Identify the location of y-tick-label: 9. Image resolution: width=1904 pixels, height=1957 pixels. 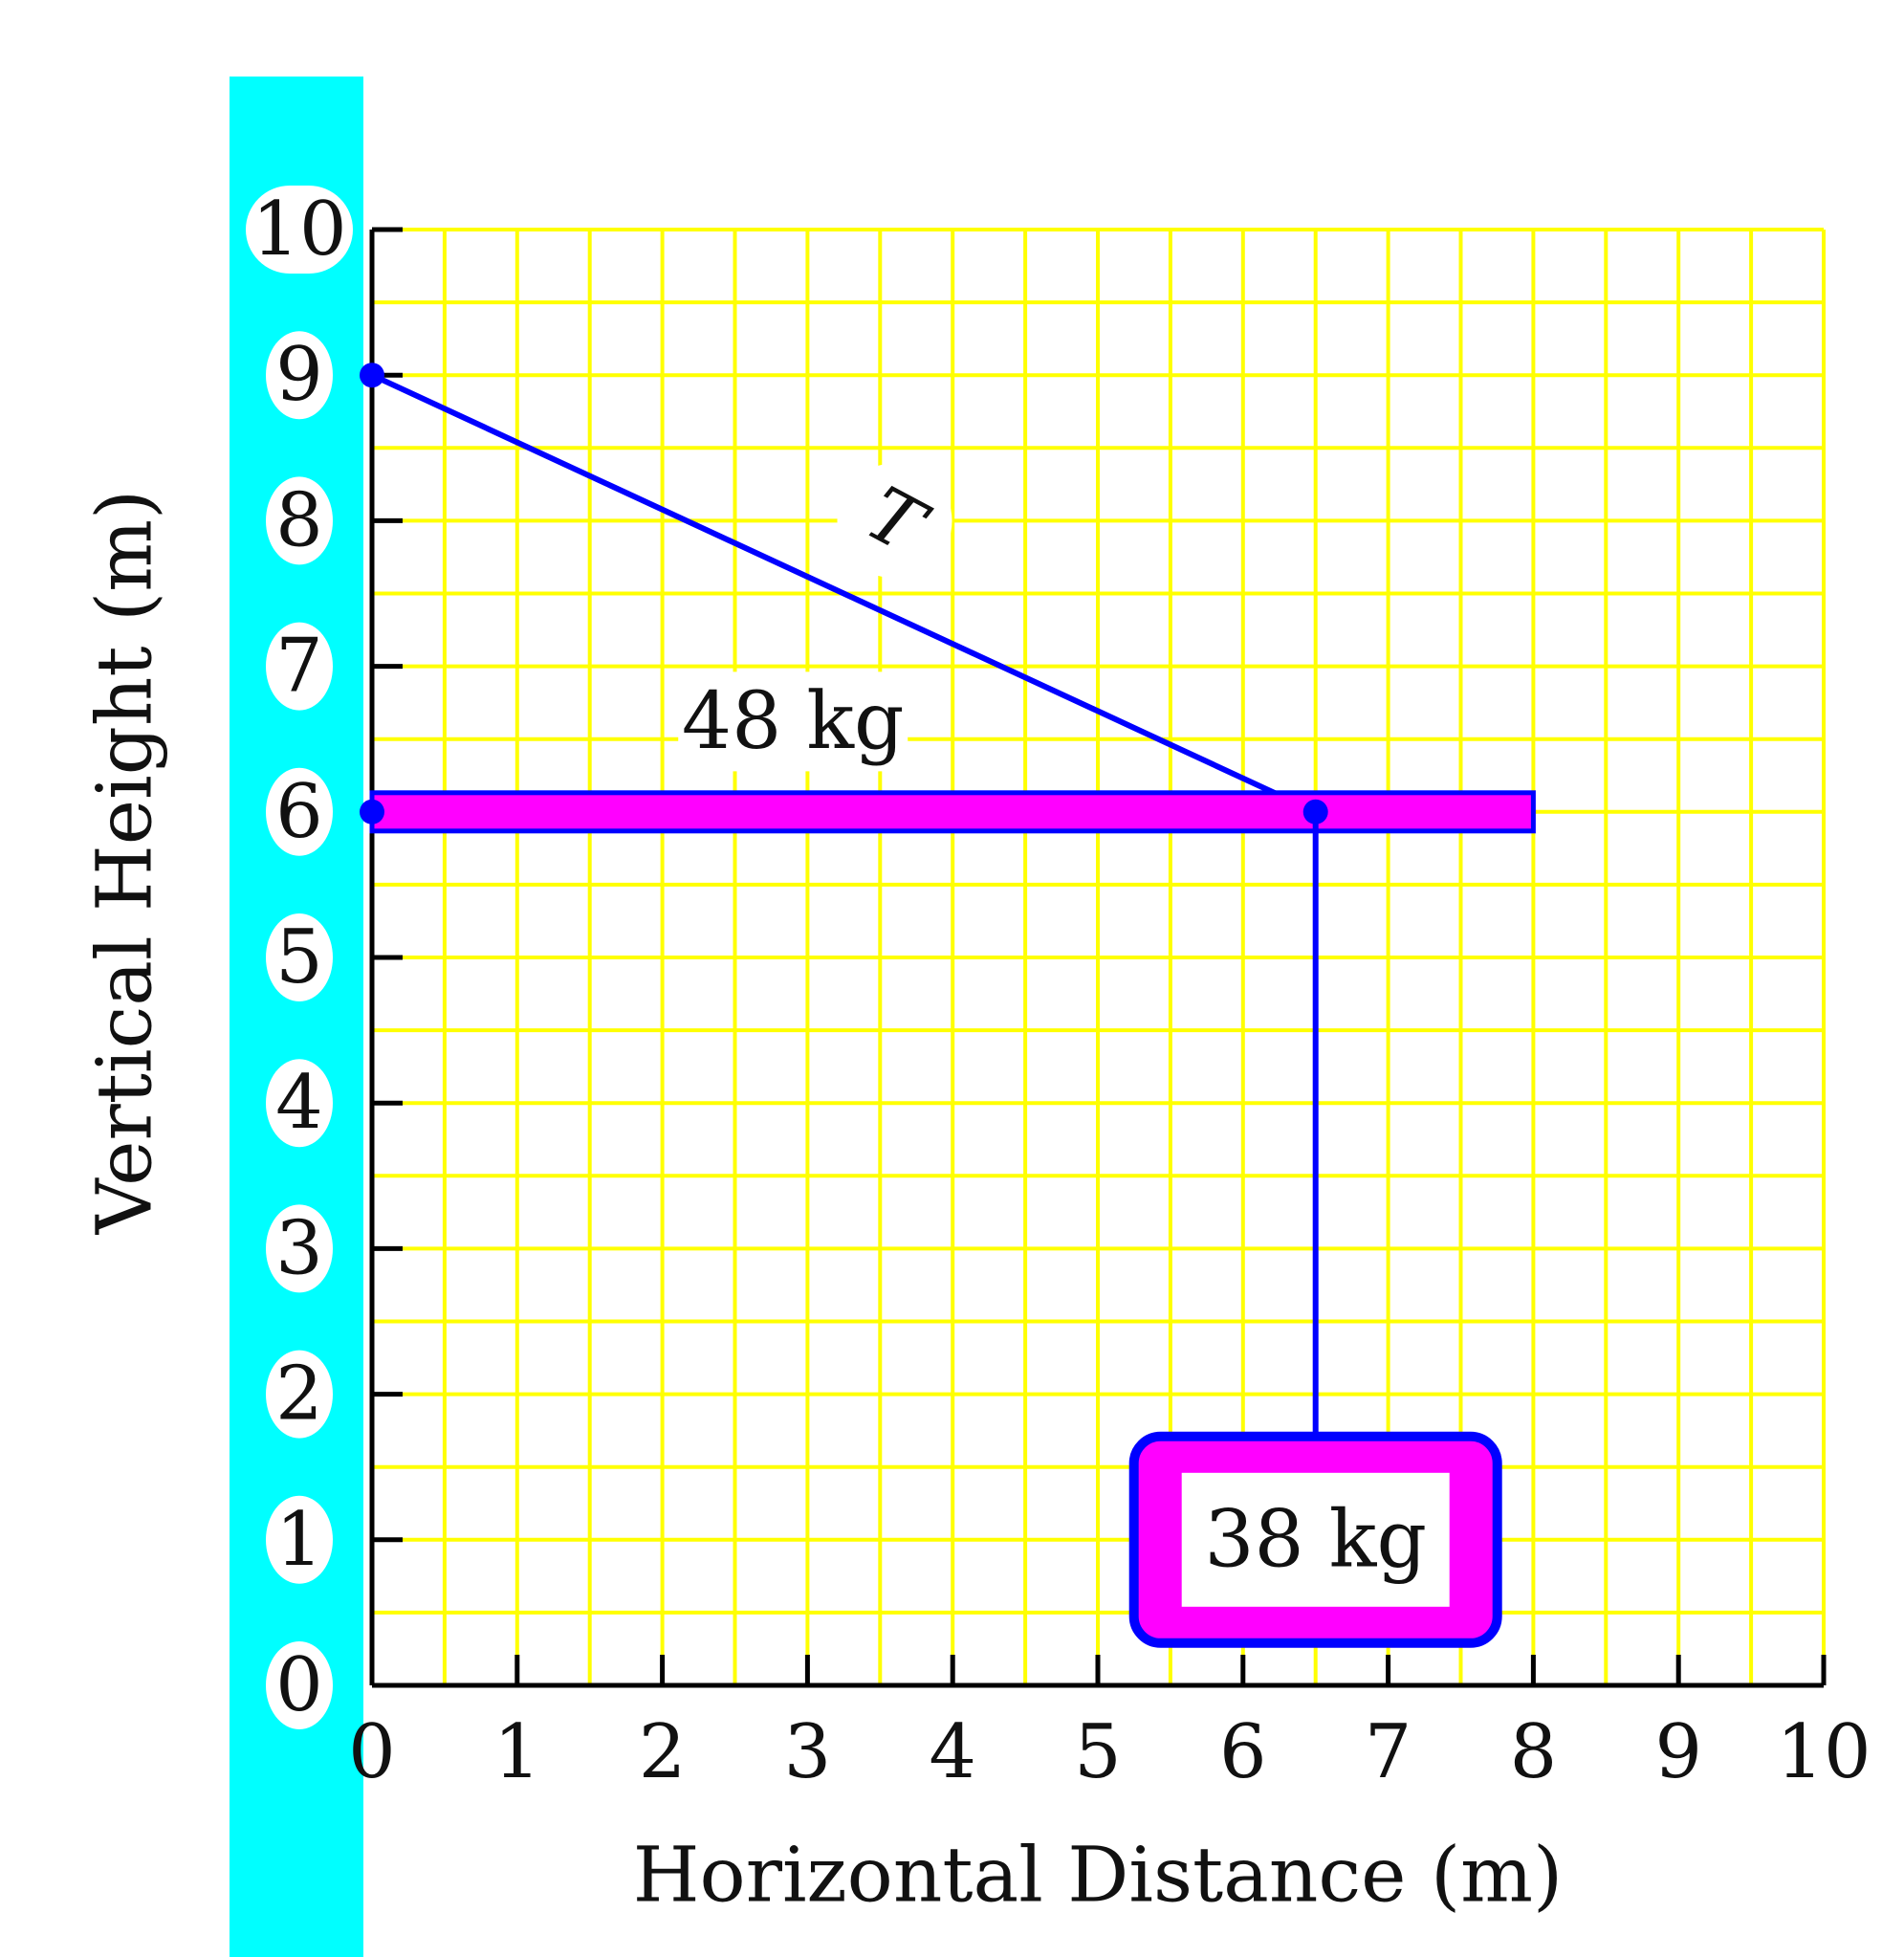
(299, 375).